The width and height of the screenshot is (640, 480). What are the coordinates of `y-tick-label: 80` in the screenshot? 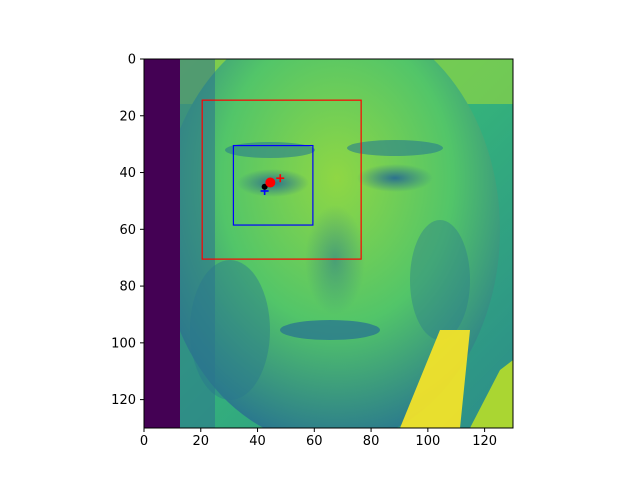 It's located at (127, 287).